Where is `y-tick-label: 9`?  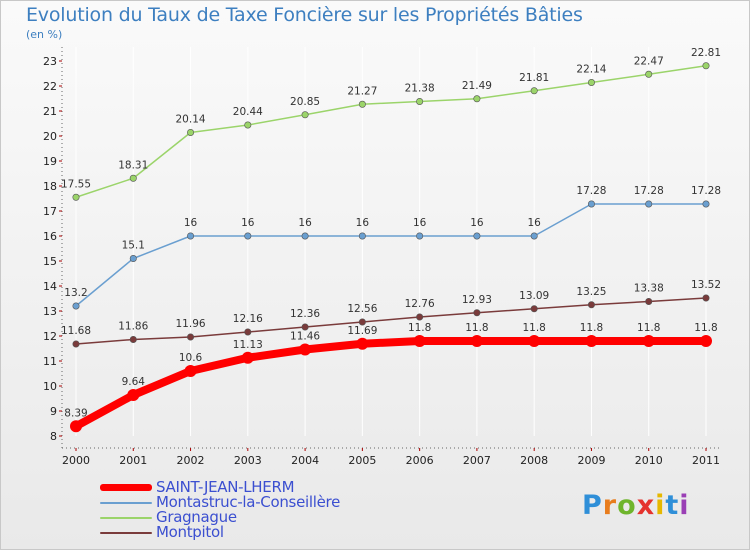 y-tick-label: 9 is located at coordinates (53, 411).